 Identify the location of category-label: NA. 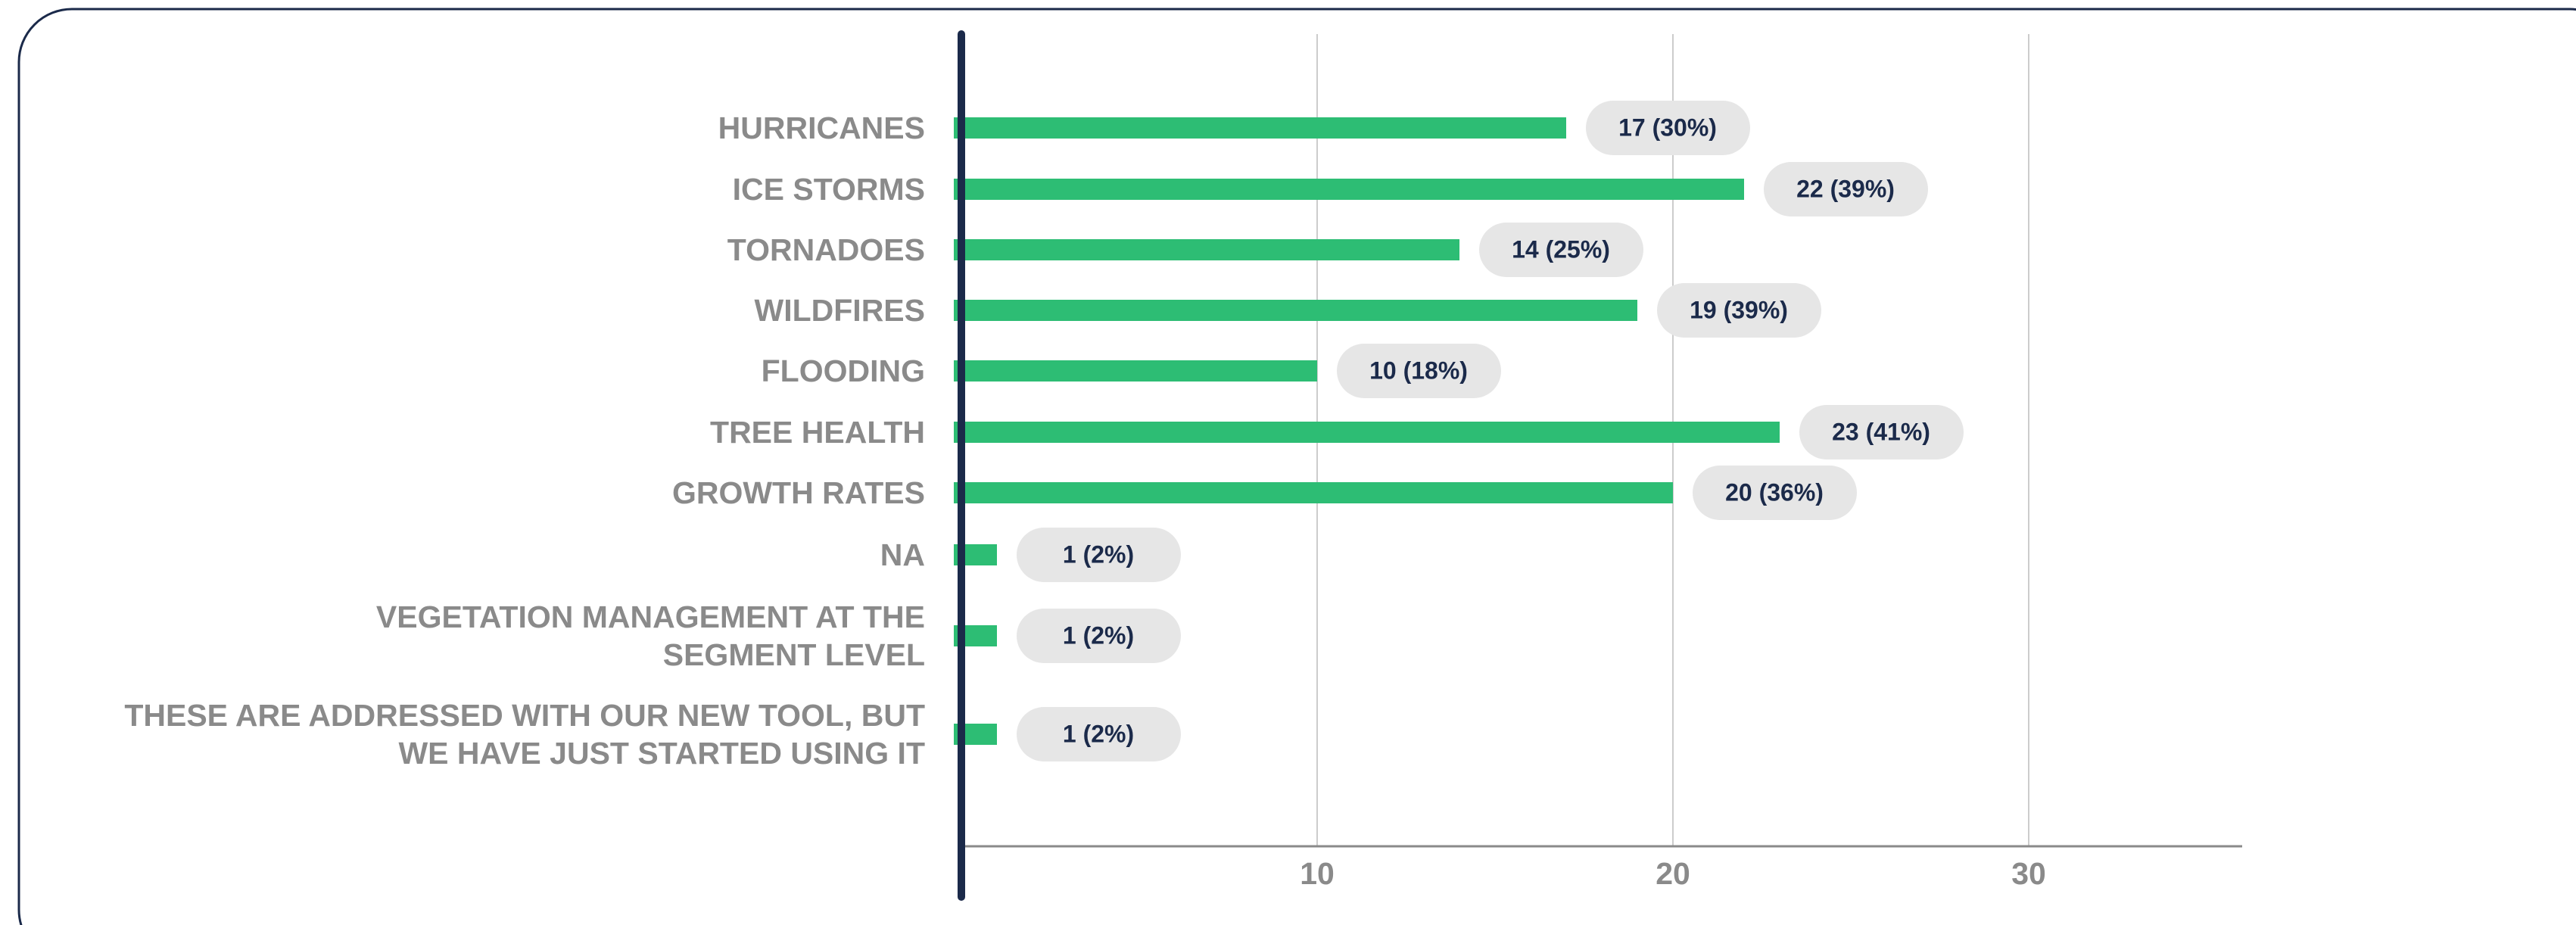
(902, 554).